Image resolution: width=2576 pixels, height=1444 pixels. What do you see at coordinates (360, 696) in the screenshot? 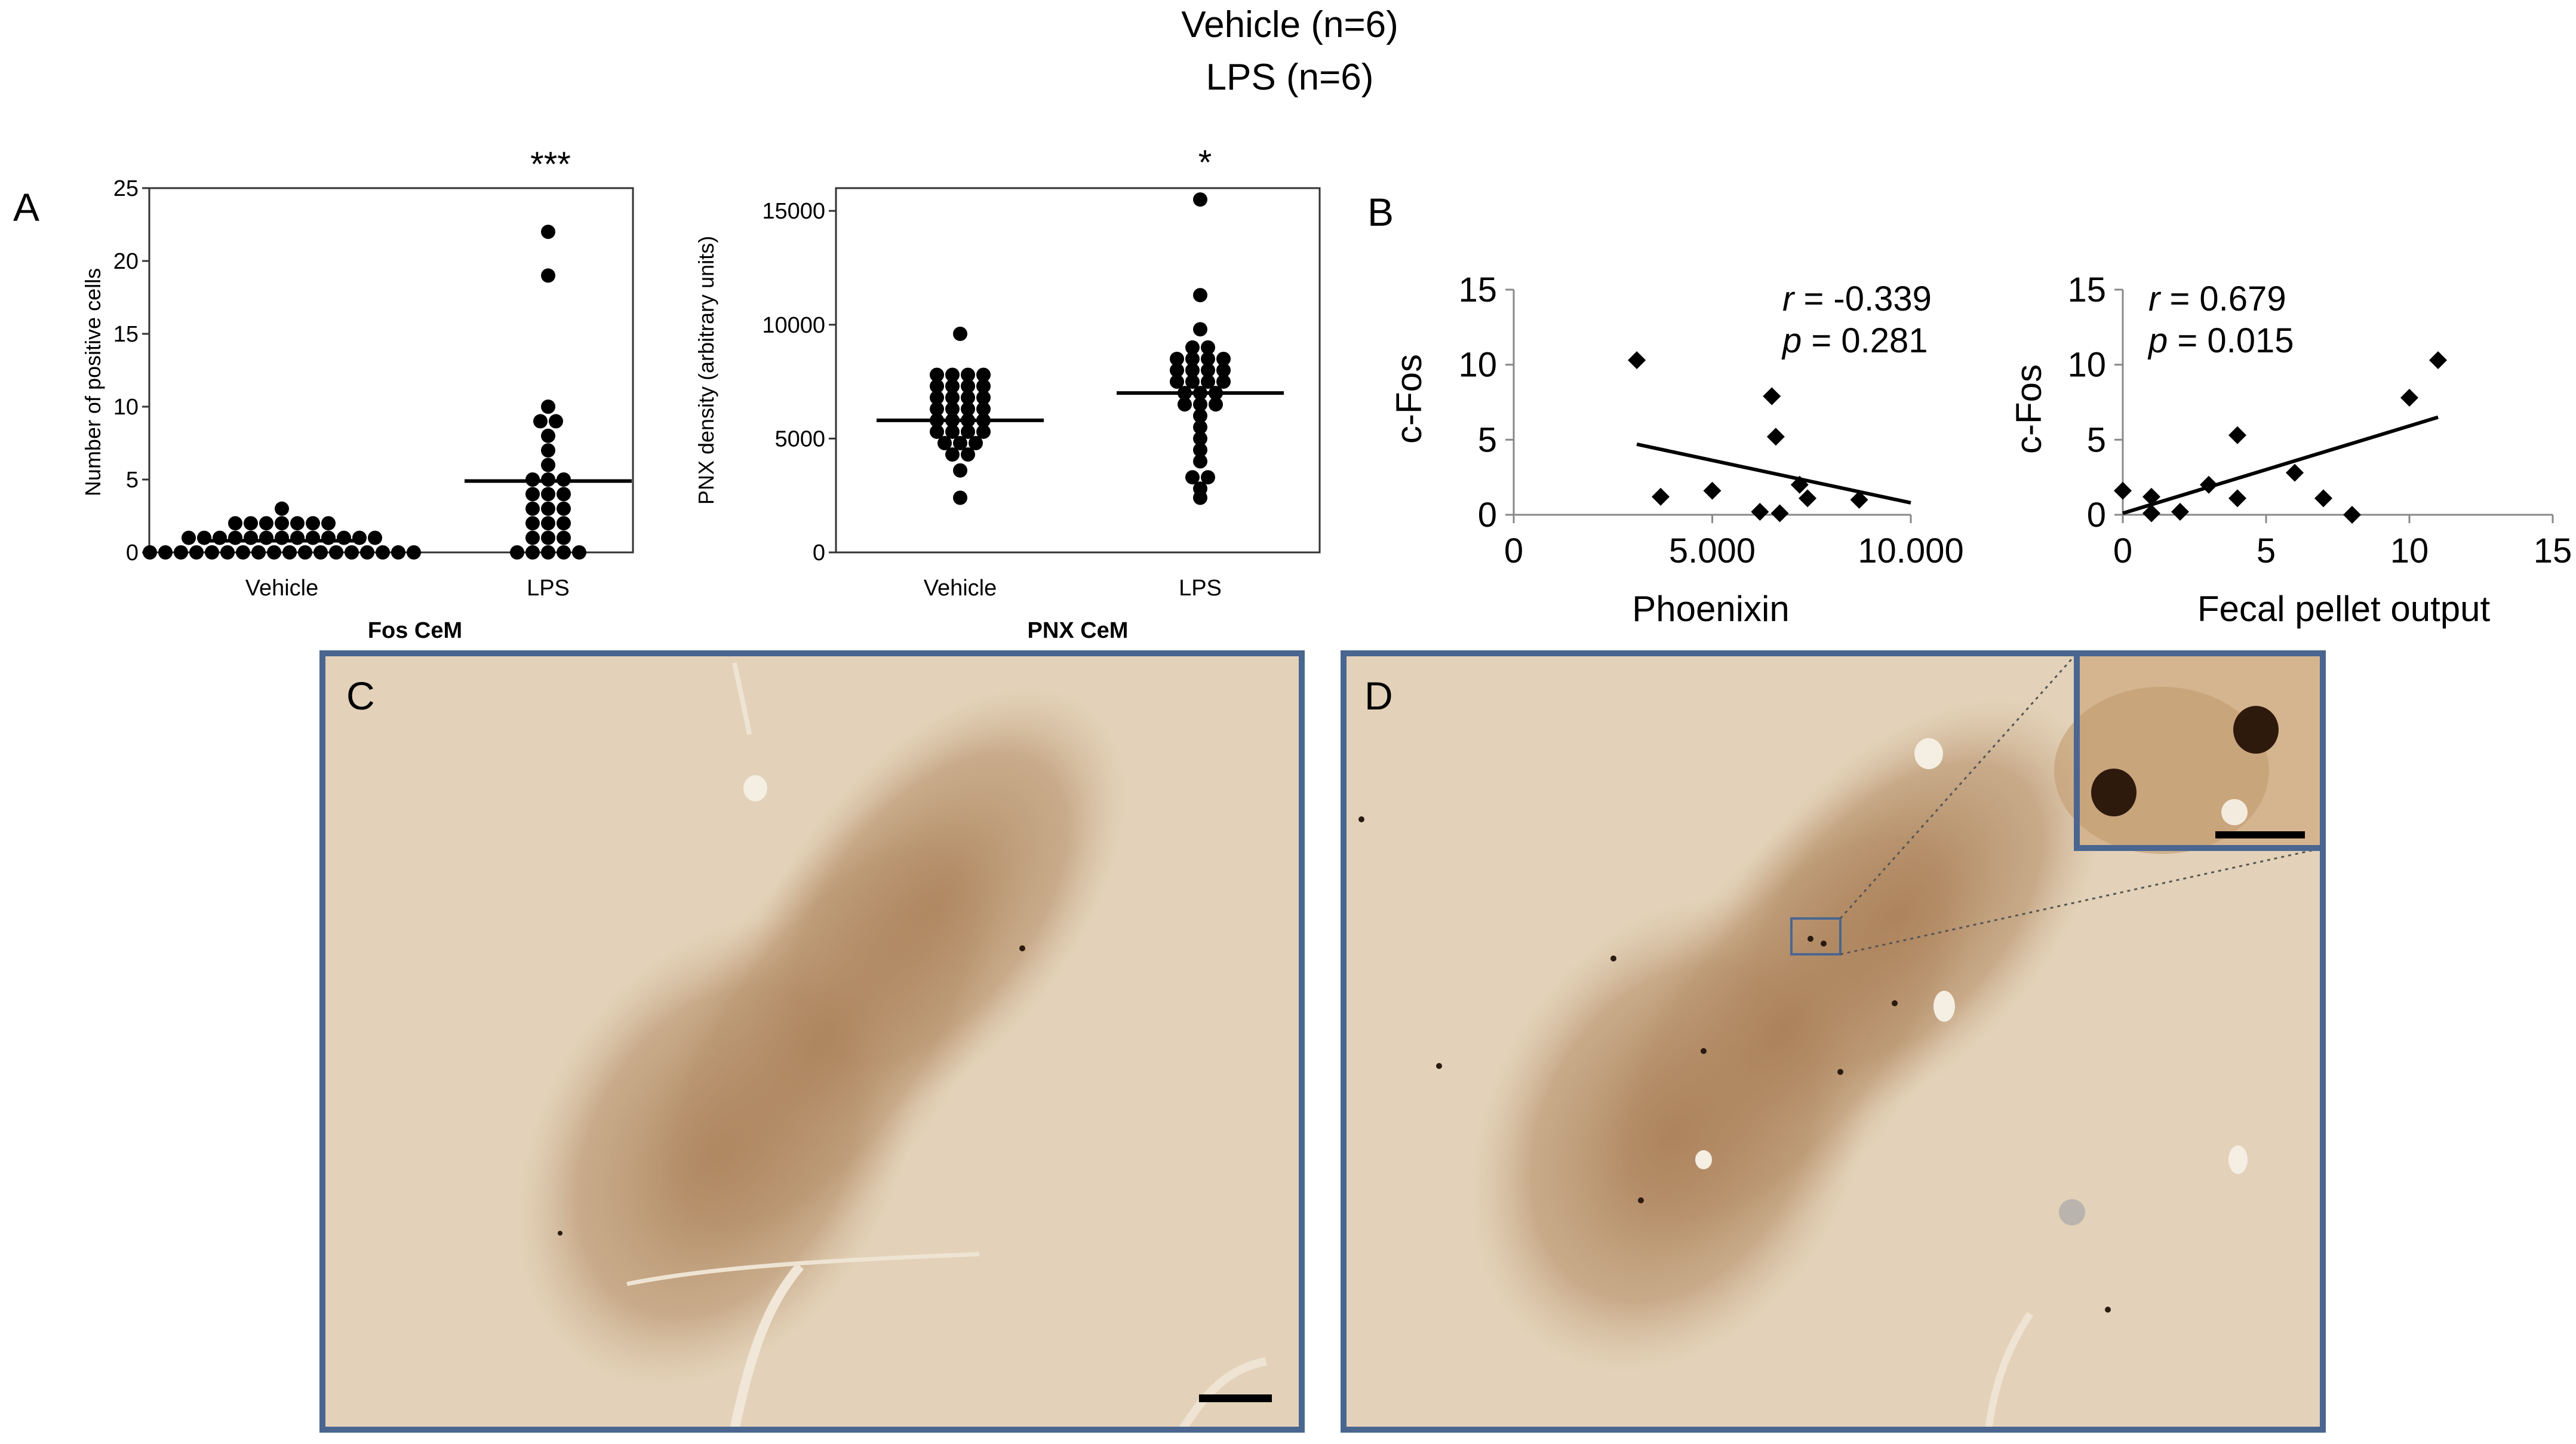
I see `panel-label-c: C` at bounding box center [360, 696].